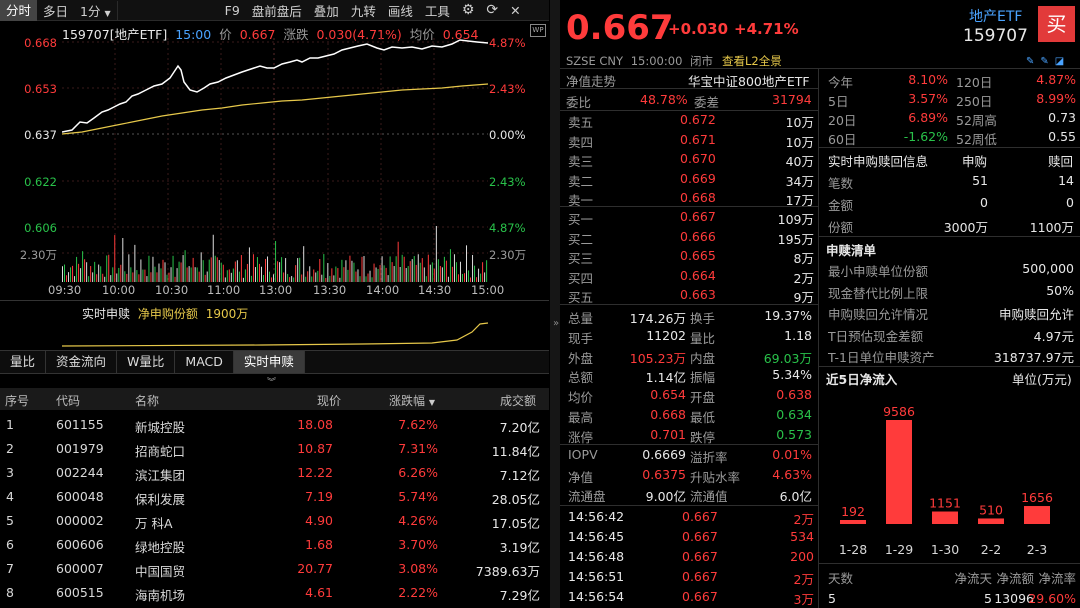 The height and width of the screenshot is (608, 1080). Describe the element at coordinates (19, 10) in the screenshot. I see `tab-intraday: 分时` at that location.